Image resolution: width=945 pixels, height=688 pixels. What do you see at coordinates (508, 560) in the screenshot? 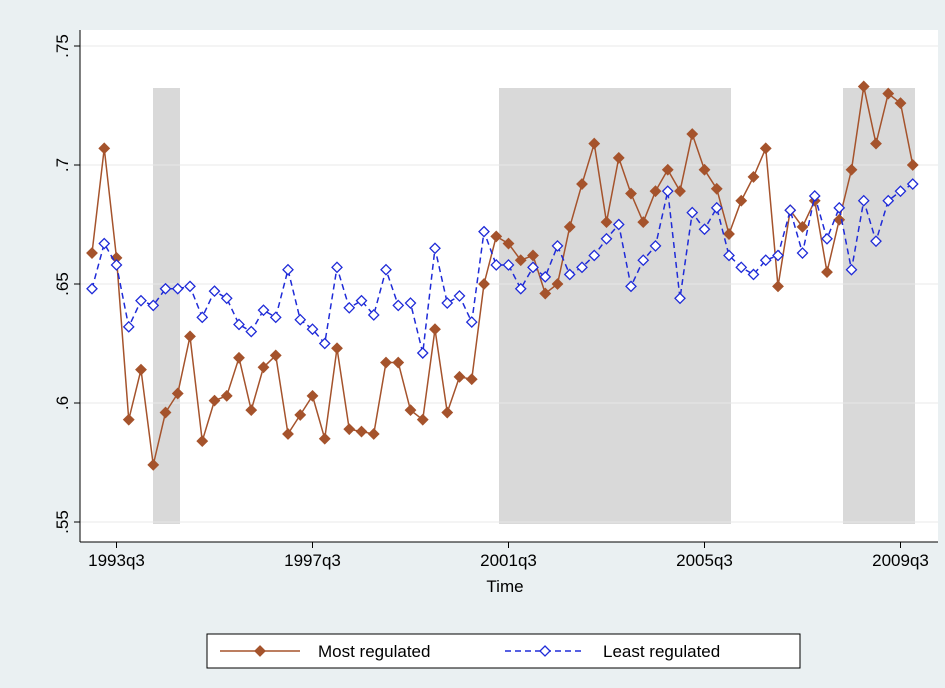
I see `x-tick-label: 2001q3` at bounding box center [508, 560].